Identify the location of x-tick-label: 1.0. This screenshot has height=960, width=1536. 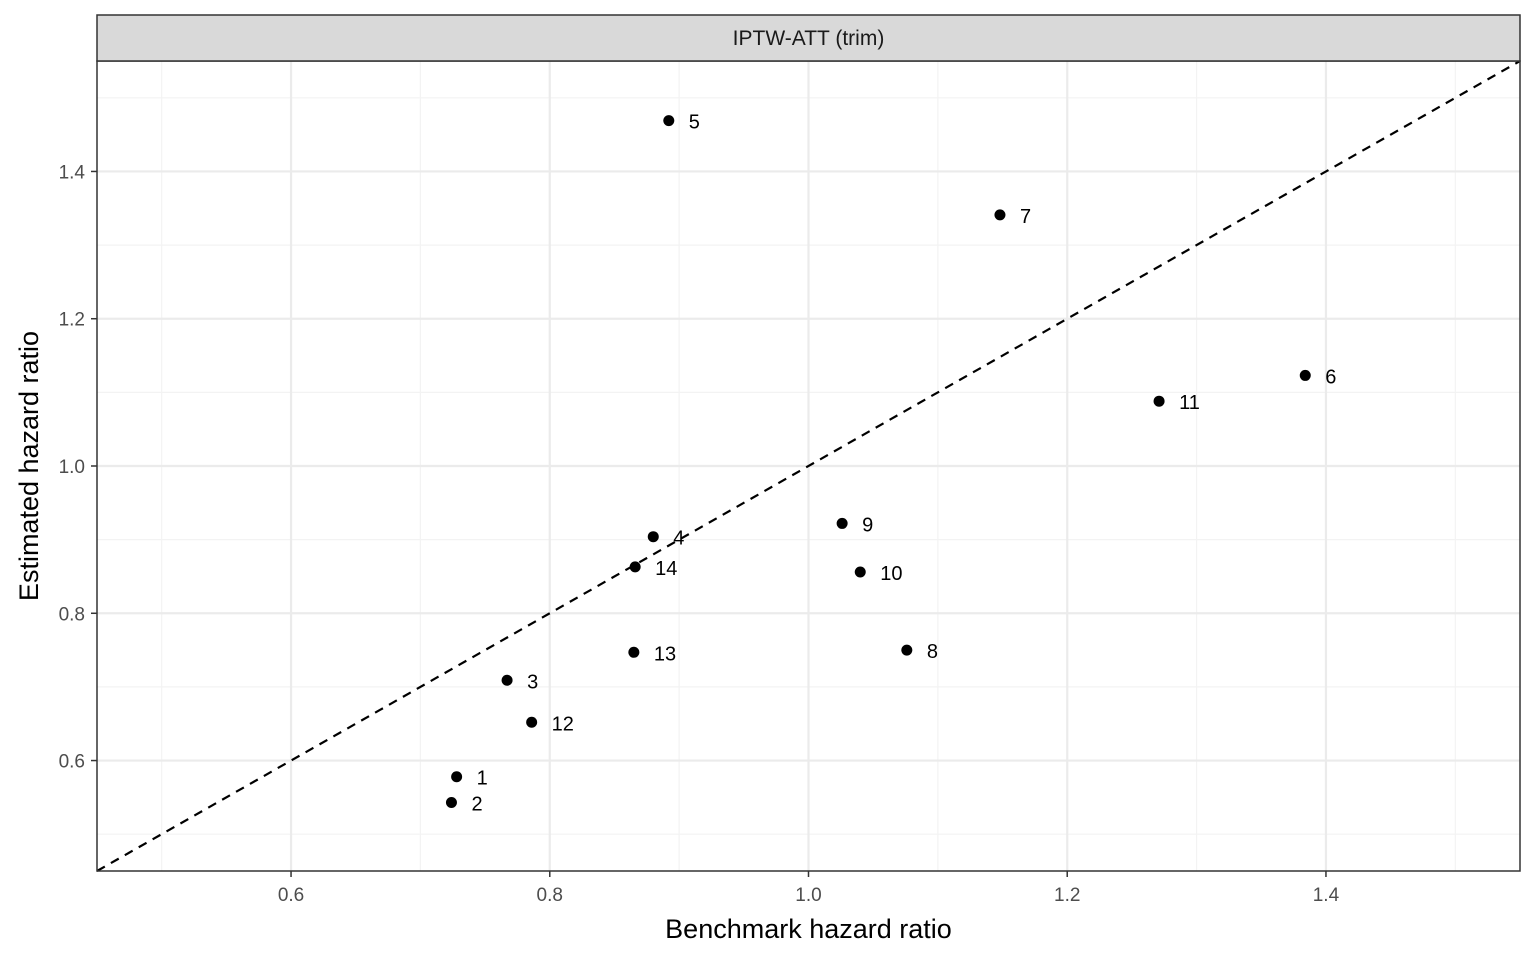
(808, 895).